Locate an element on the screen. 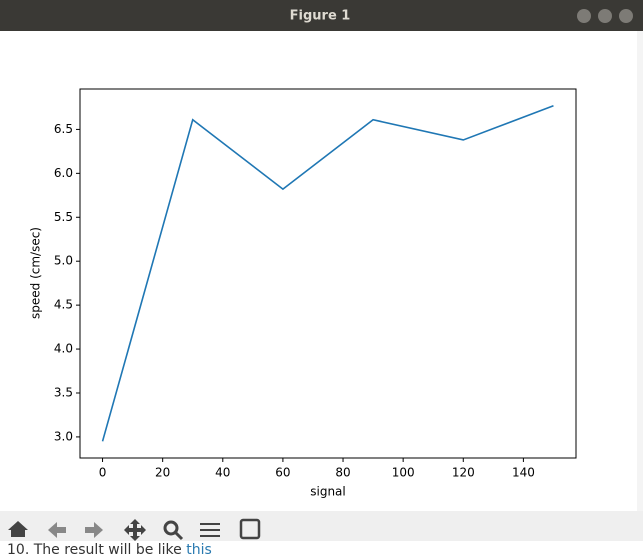 The image size is (643, 559). home-button is located at coordinates (18, 529).